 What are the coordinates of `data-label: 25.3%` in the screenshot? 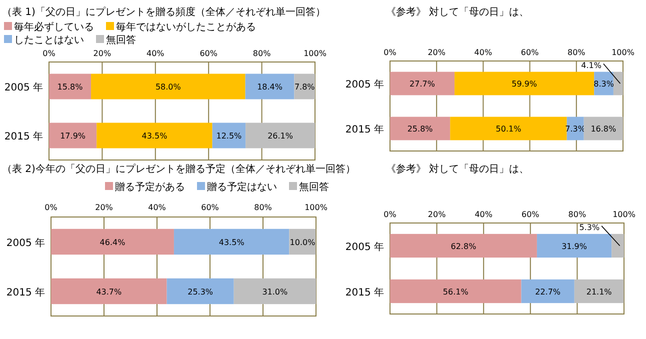 It's located at (201, 291).